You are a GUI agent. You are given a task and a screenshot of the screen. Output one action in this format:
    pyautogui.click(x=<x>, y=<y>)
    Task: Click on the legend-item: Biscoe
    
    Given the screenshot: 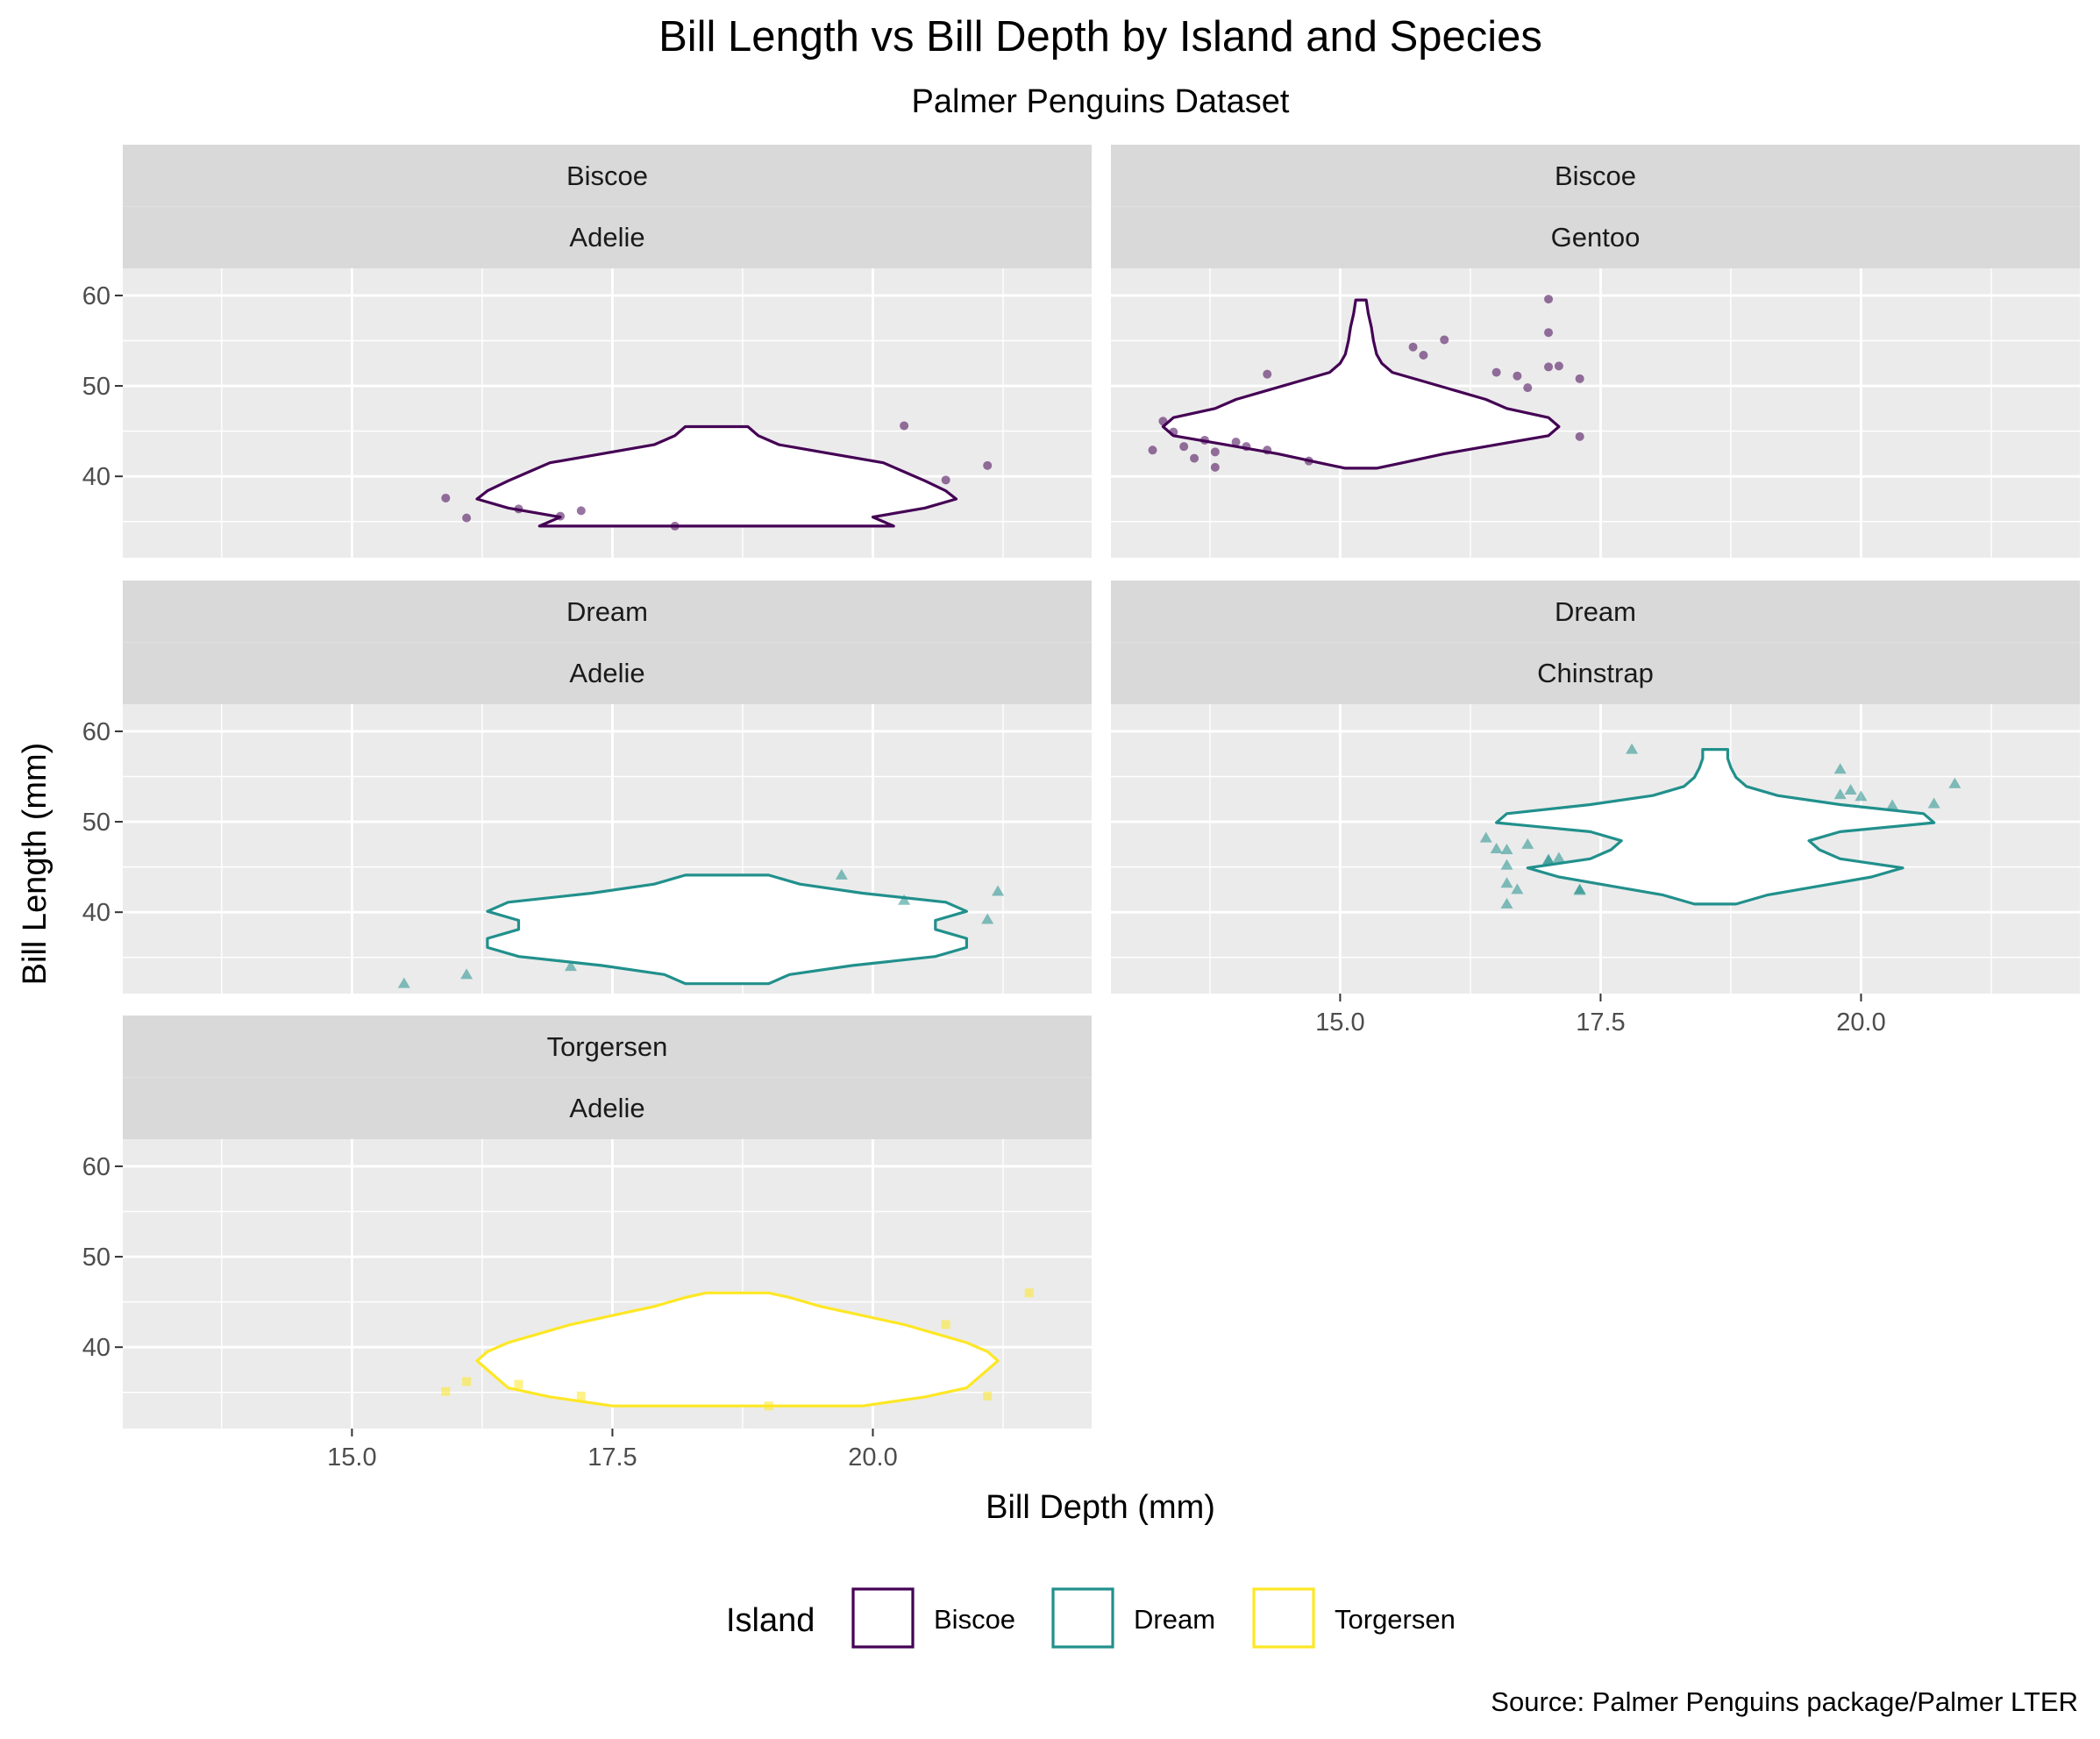 What is the action you would take?
    pyautogui.click(x=933, y=1618)
    